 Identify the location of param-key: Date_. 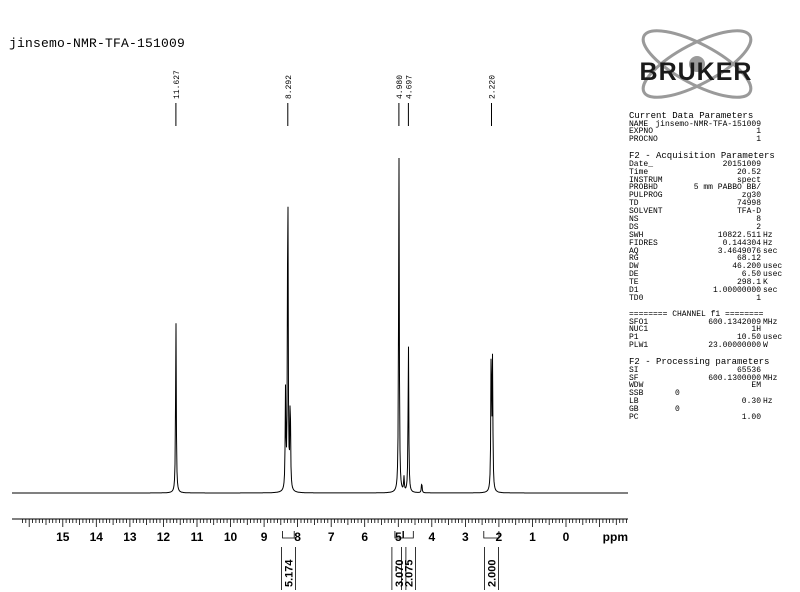
(641, 164).